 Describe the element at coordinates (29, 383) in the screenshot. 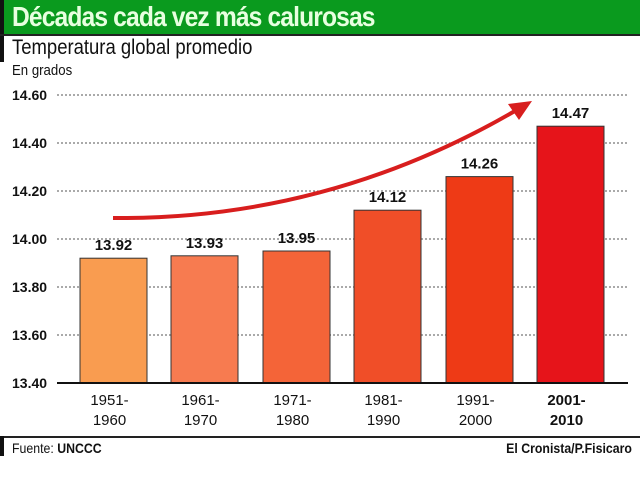

I see `y-tick-label: 13.40` at that location.